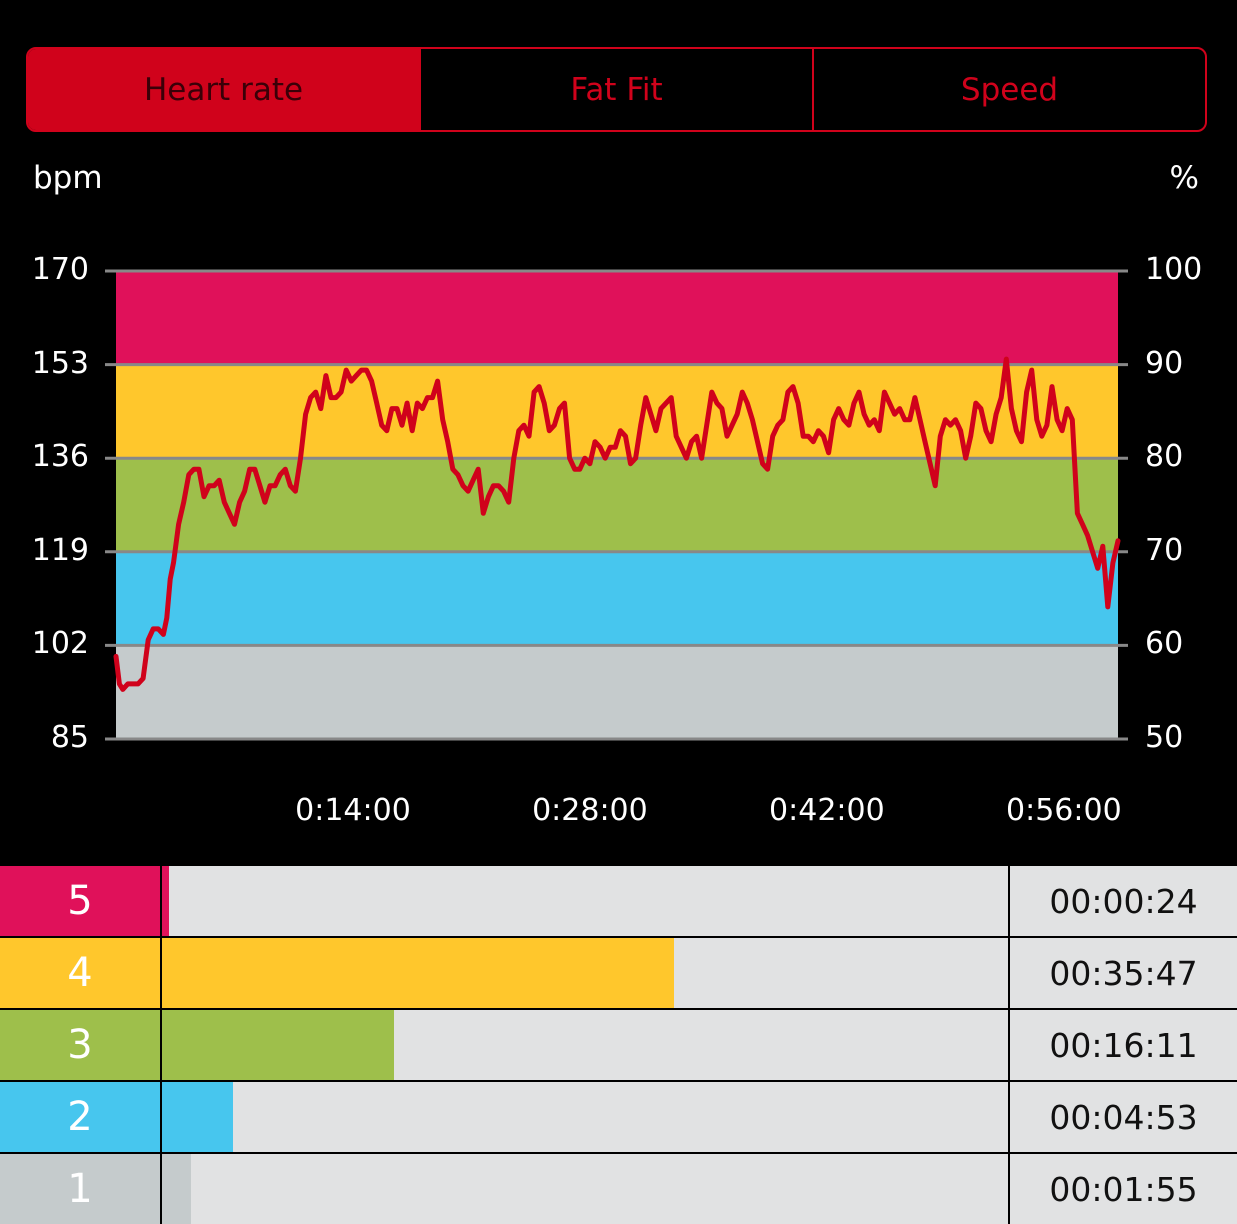  Describe the element at coordinates (1123, 1189) in the screenshot. I see `zone-duration: 00:01:55` at that location.